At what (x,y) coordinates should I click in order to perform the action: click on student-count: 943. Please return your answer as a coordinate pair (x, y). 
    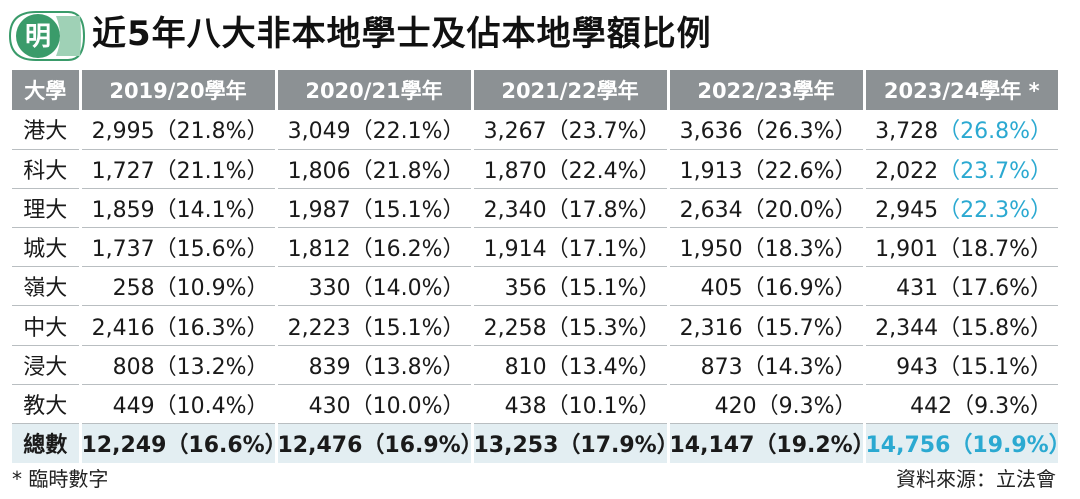
    Looking at the image, I should click on (917, 367).